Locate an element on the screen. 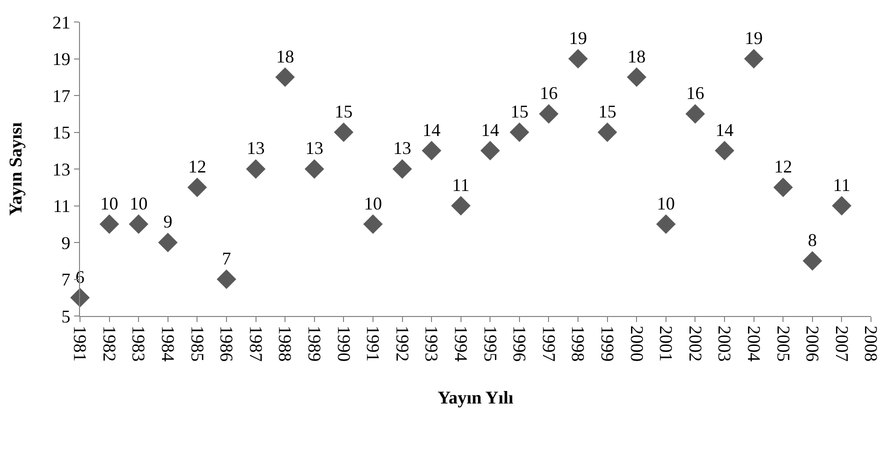 This screenshot has width=893, height=454. x-tick-label: 1983 is located at coordinates (138, 344).